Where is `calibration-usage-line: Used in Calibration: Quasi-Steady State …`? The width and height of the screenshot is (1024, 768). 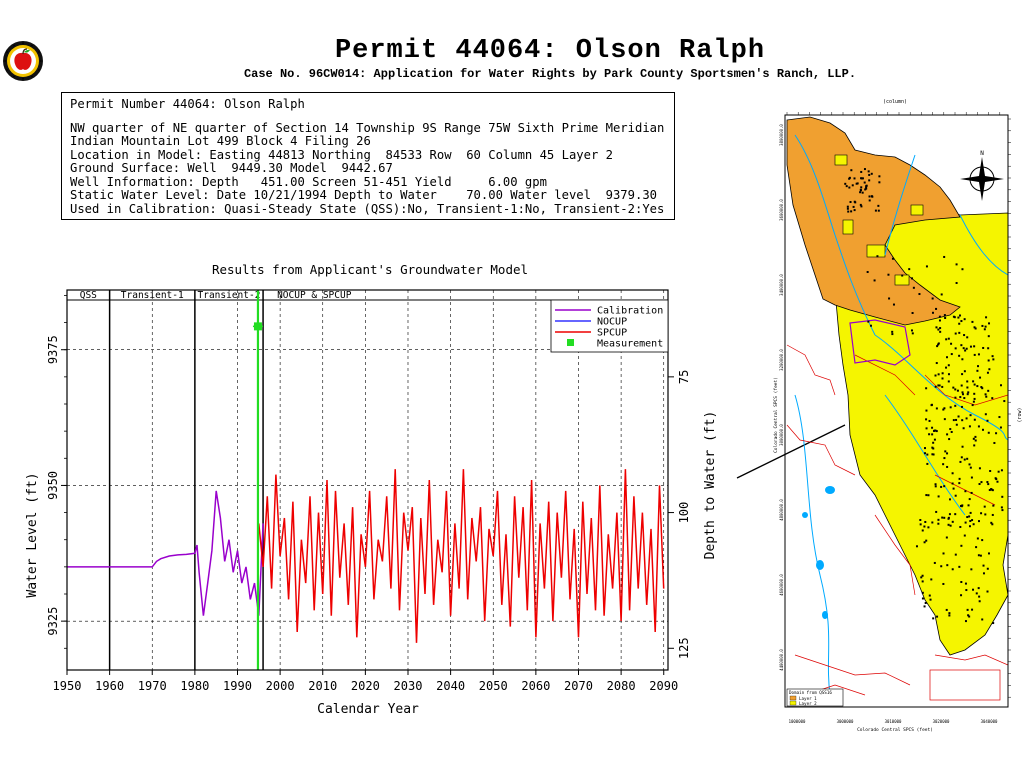 calibration-usage-line: Used in Calibration: Quasi-Steady State … is located at coordinates (367, 208).